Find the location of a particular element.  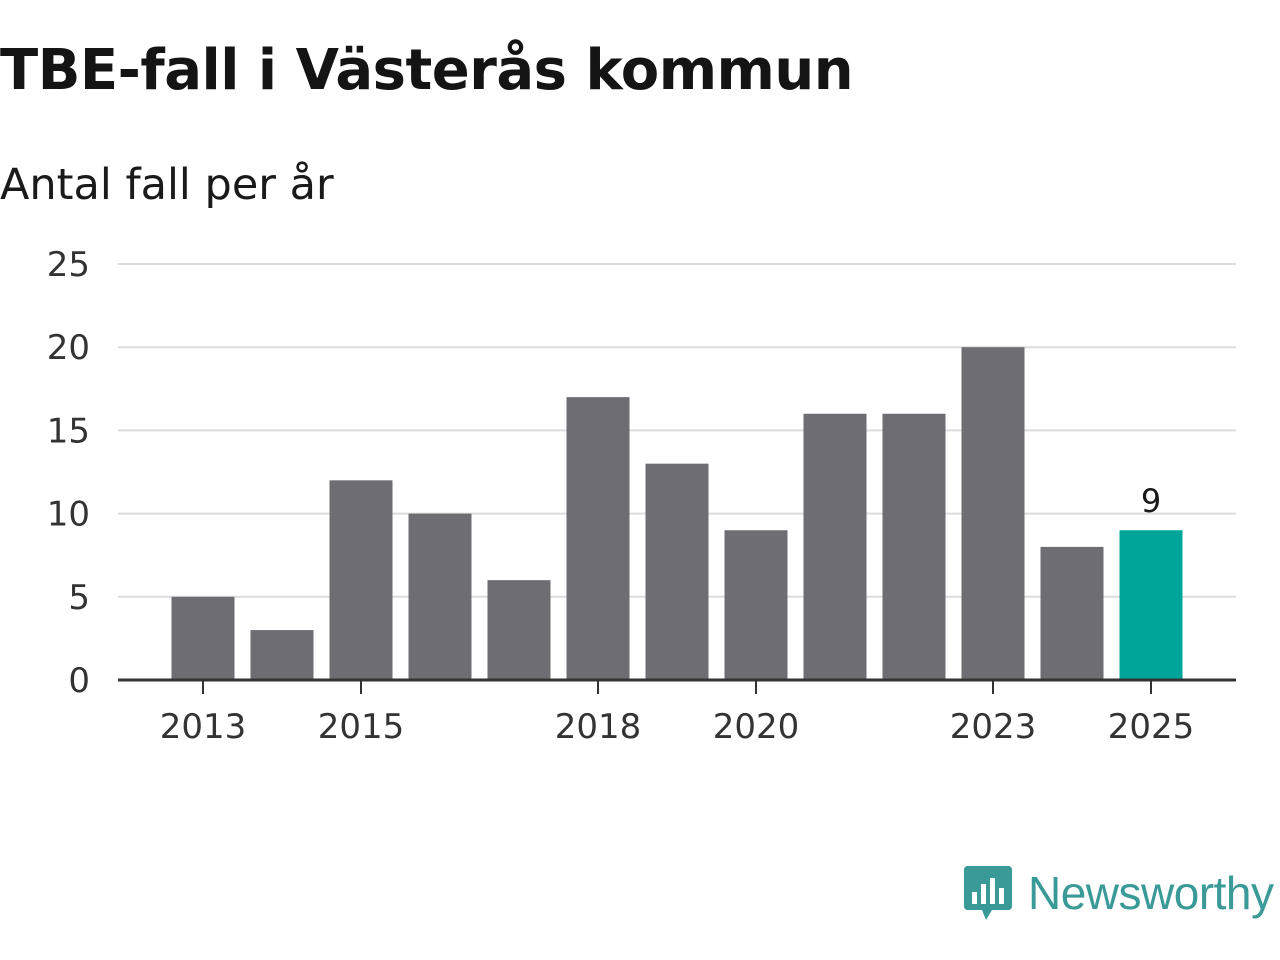

bar-2022 is located at coordinates (914, 546).